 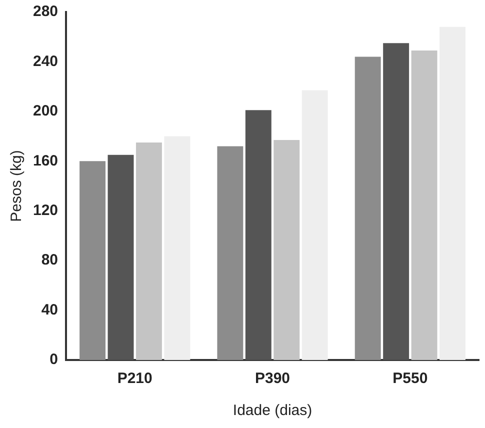 What do you see at coordinates (45, 111) in the screenshot?
I see `y-tick-label: 200` at bounding box center [45, 111].